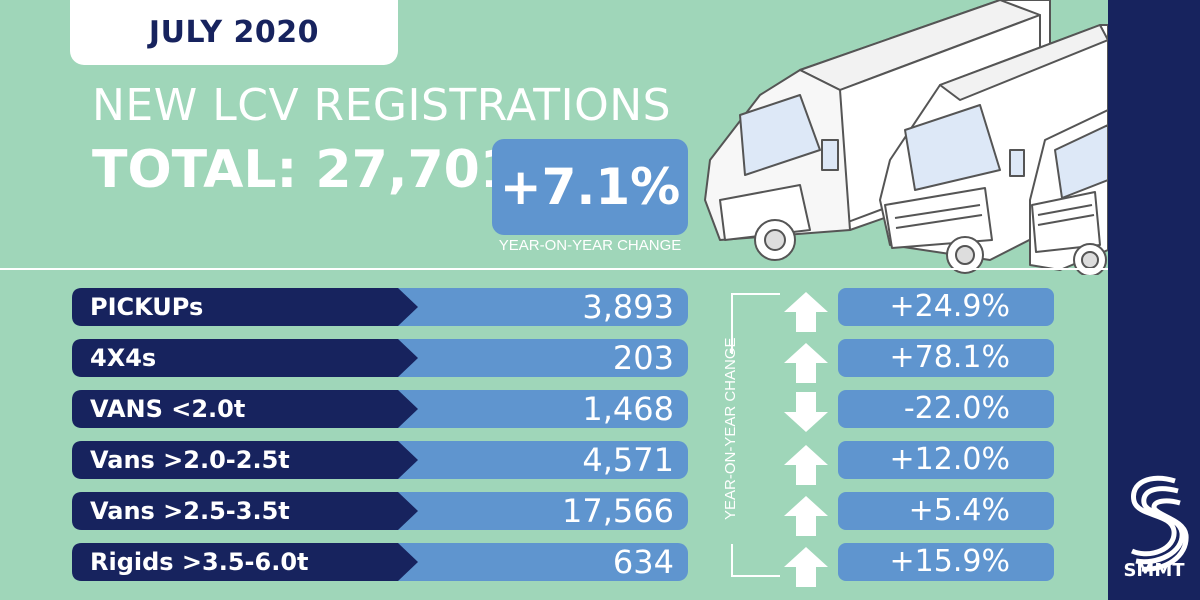  I want to click on category-label: 4X4s, so click(123, 358).